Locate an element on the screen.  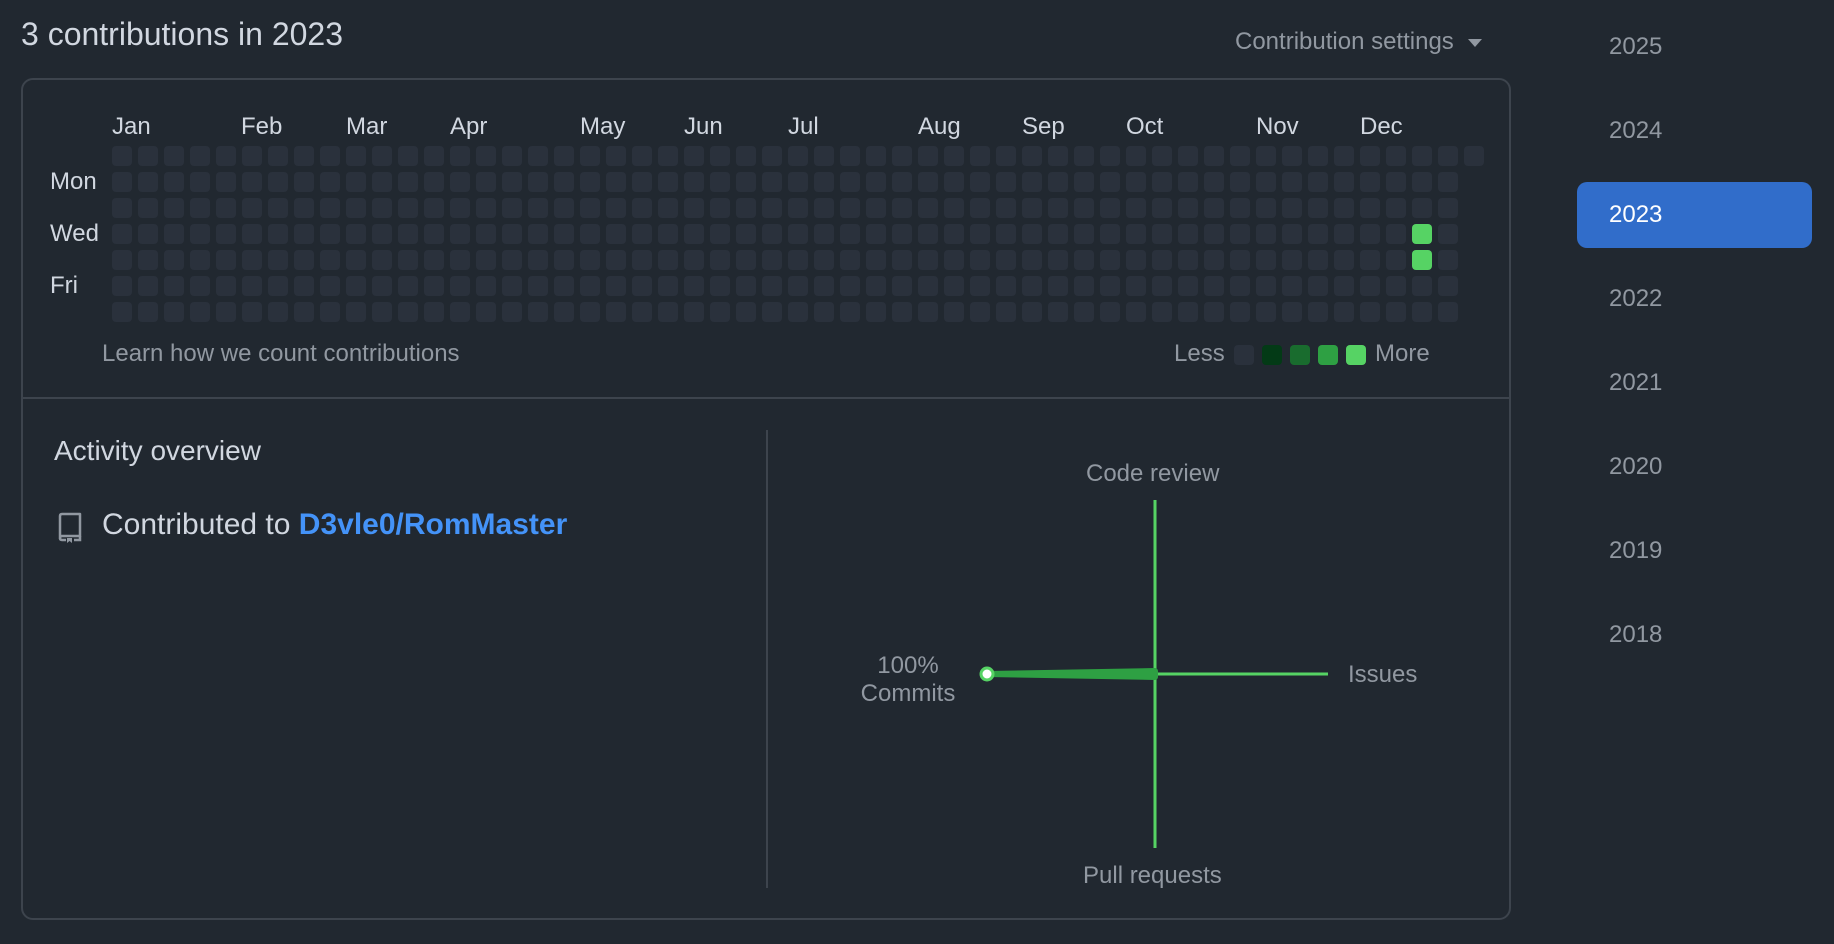
year-link-2025: 2025 is located at coordinates (1636, 46).